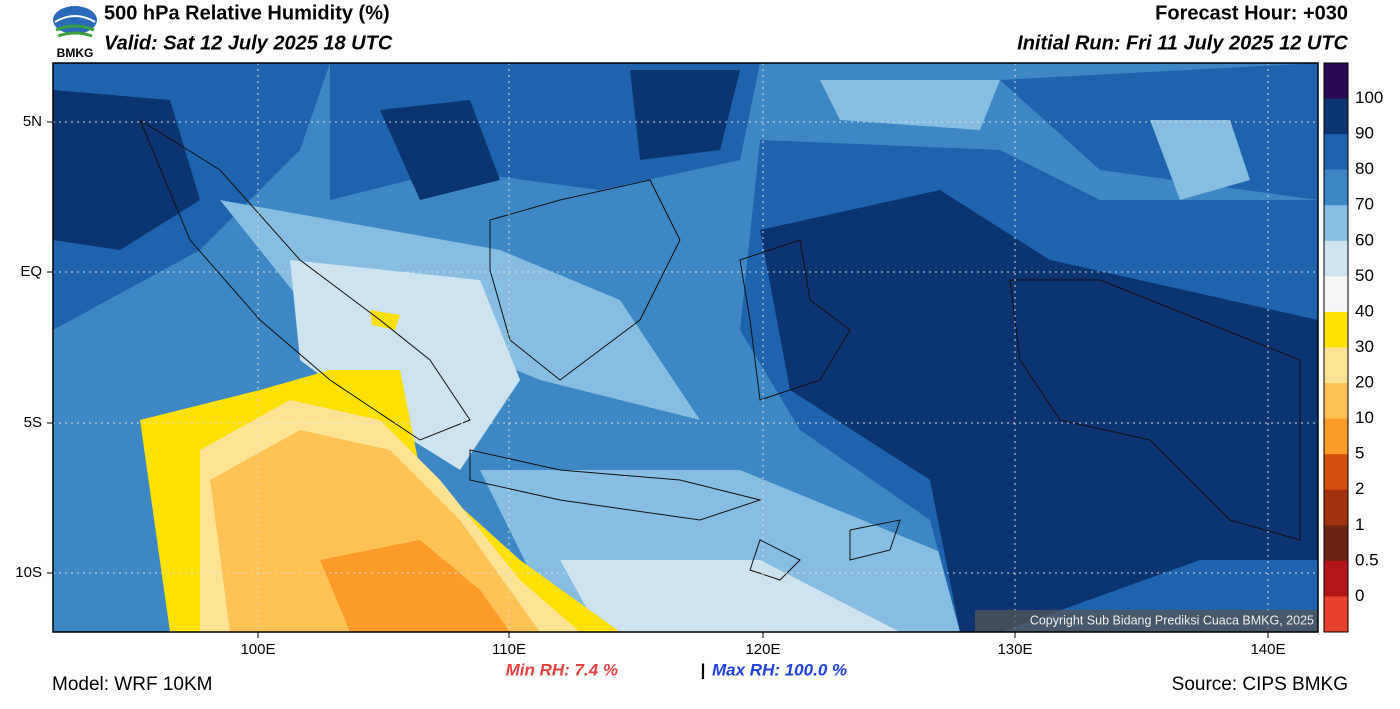 The height and width of the screenshot is (709, 1400). I want to click on lat-label: 5S, so click(33, 422).